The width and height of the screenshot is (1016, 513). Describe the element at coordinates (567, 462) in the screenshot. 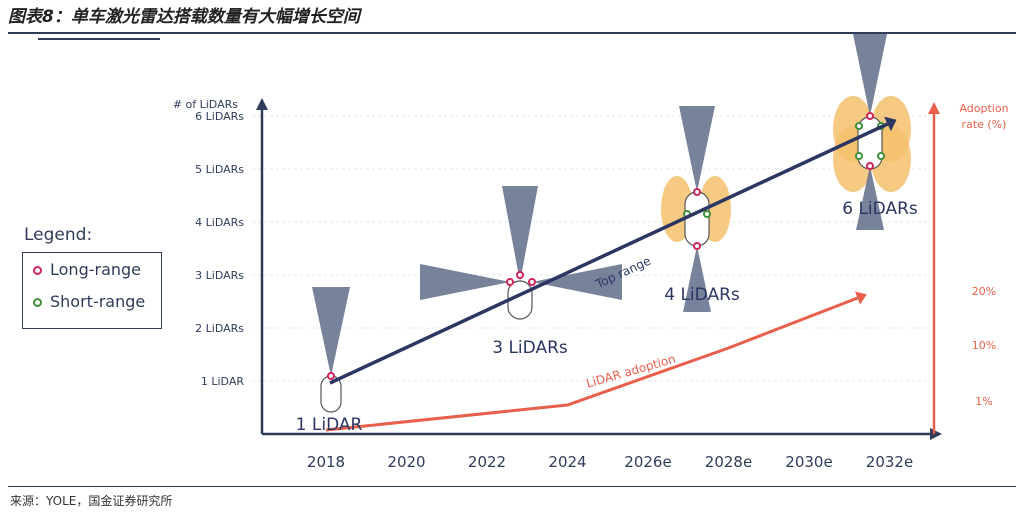

I see `x-tick-label: 2024` at that location.